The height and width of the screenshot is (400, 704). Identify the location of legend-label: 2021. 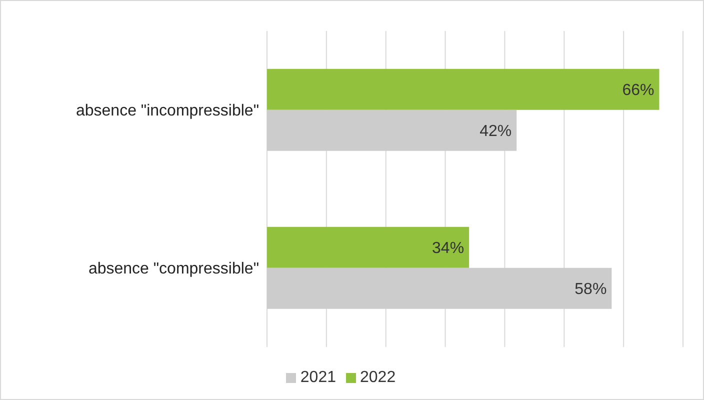
(318, 377).